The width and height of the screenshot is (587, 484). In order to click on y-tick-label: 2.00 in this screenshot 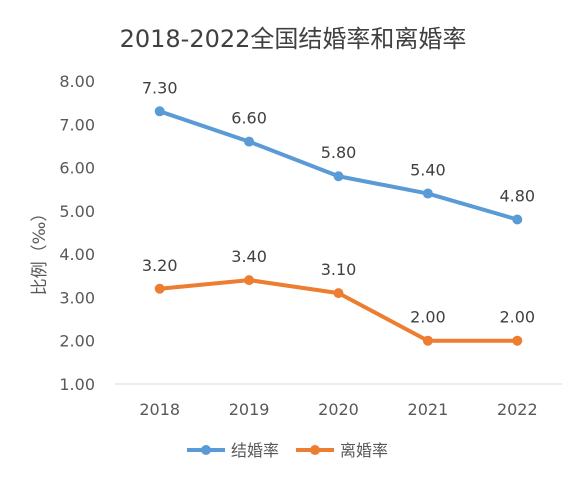, I will do `click(77, 341)`.